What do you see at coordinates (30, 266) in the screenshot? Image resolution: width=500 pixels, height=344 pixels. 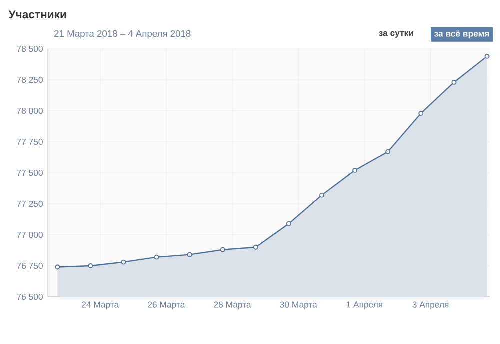 I see `y-tick-label: 76 750` at bounding box center [30, 266].